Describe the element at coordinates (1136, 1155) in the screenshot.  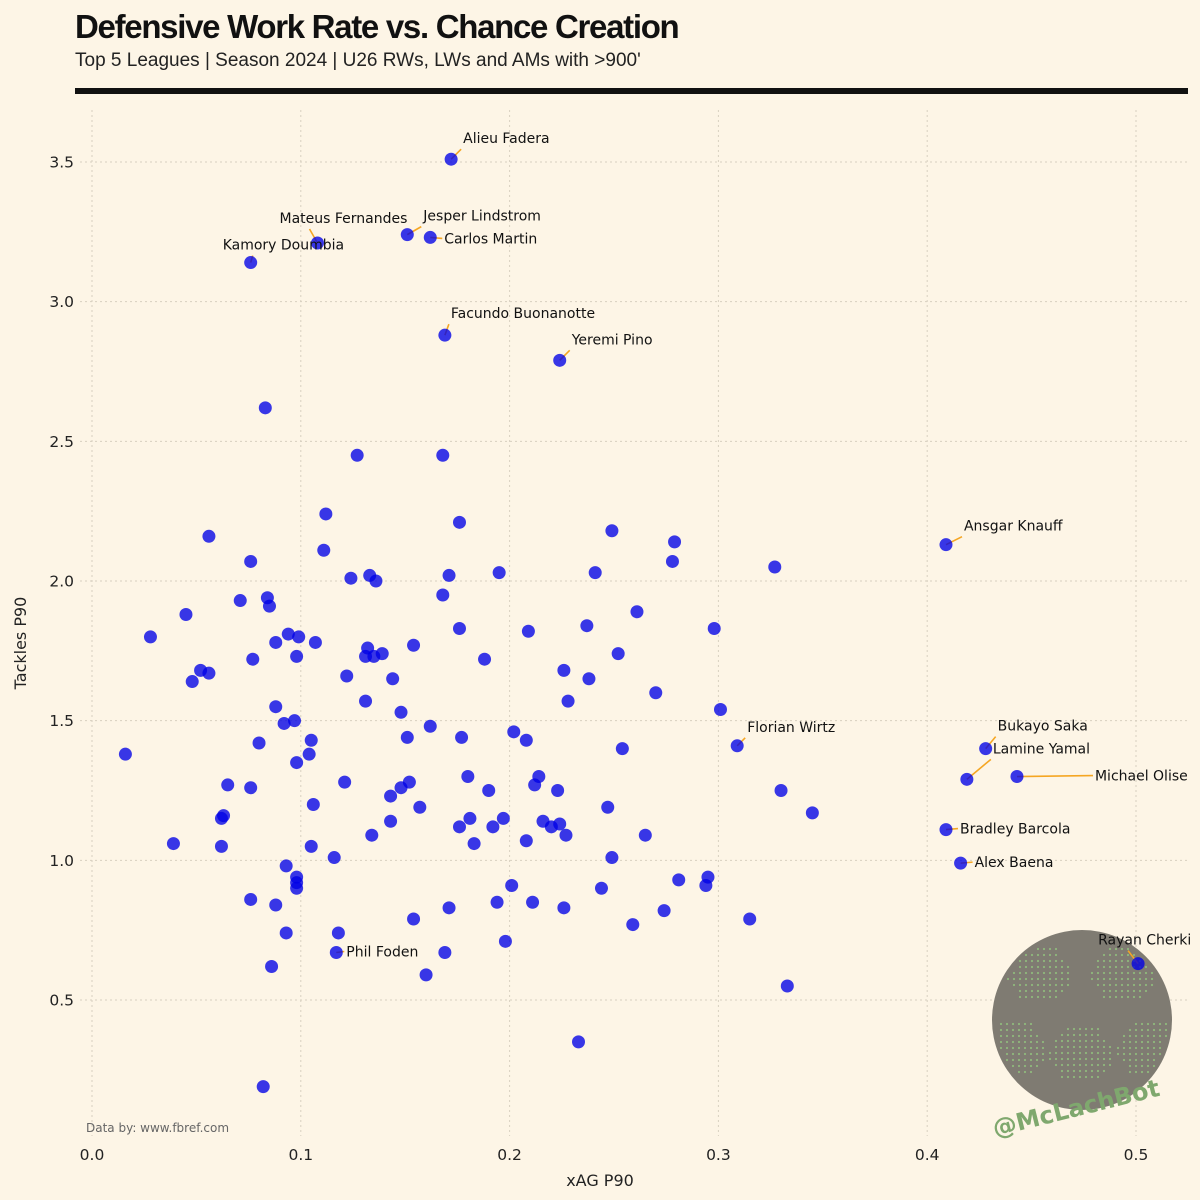
I see `x-tick-label: 0.5` at that location.